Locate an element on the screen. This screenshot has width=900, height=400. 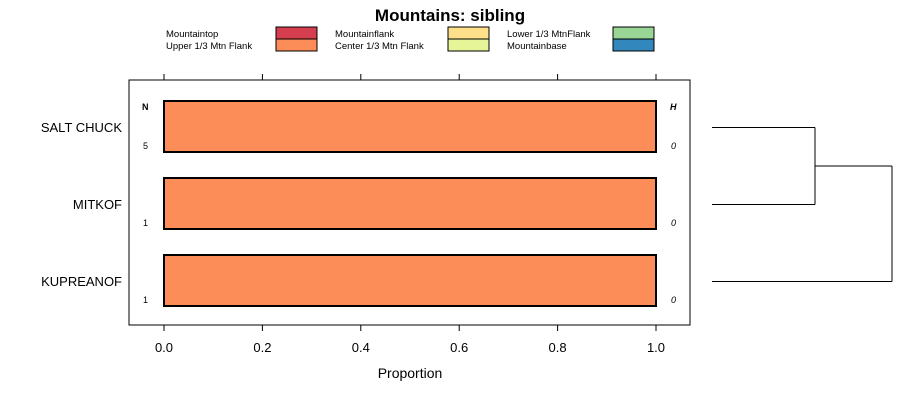
x-tick-label-4: 0.8 is located at coordinates (558, 347).